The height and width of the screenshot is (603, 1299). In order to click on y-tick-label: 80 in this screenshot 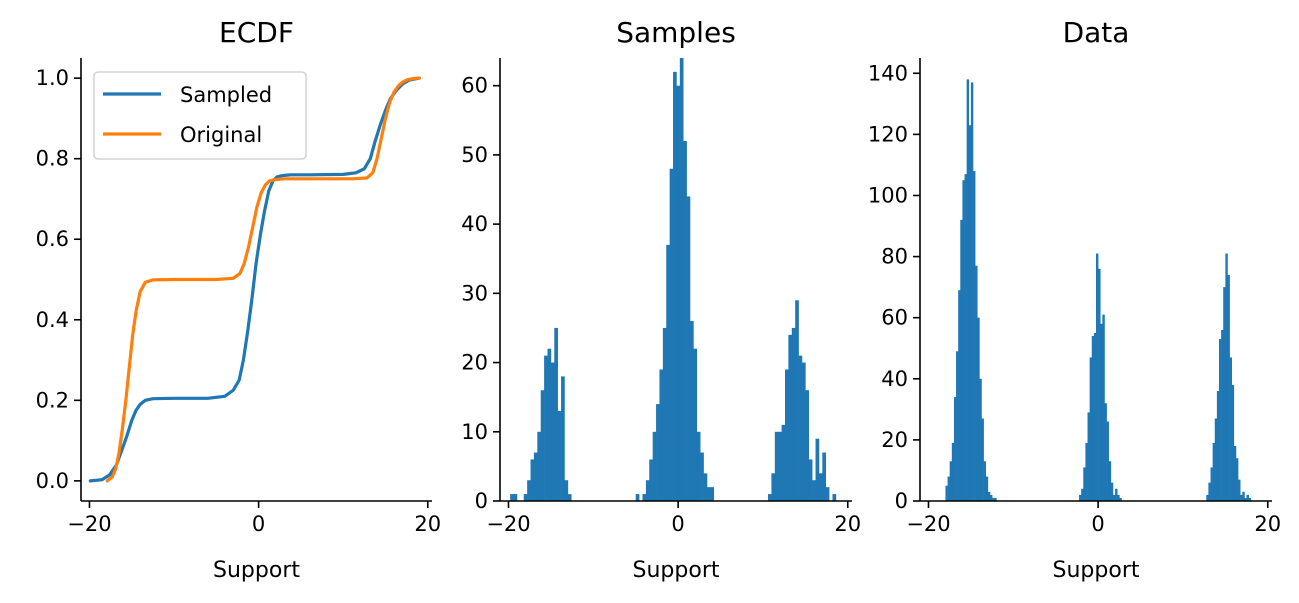, I will do `click(894, 257)`.